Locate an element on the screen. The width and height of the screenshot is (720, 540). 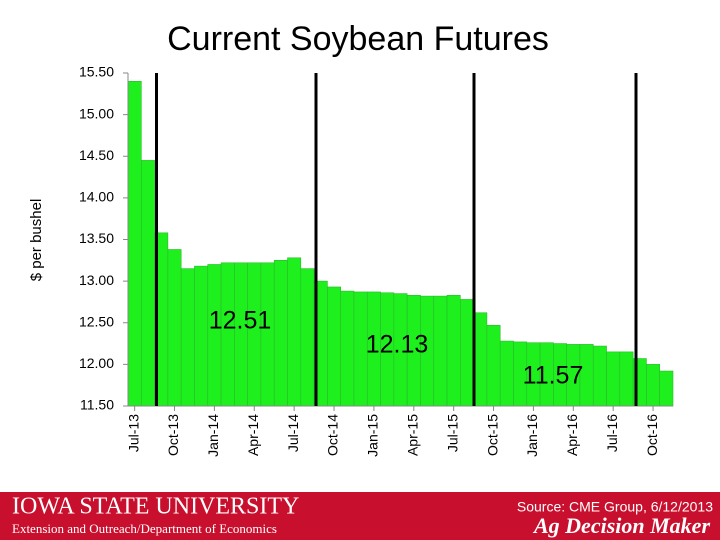
y-tick-label: 12.00 is located at coordinates (96, 363).